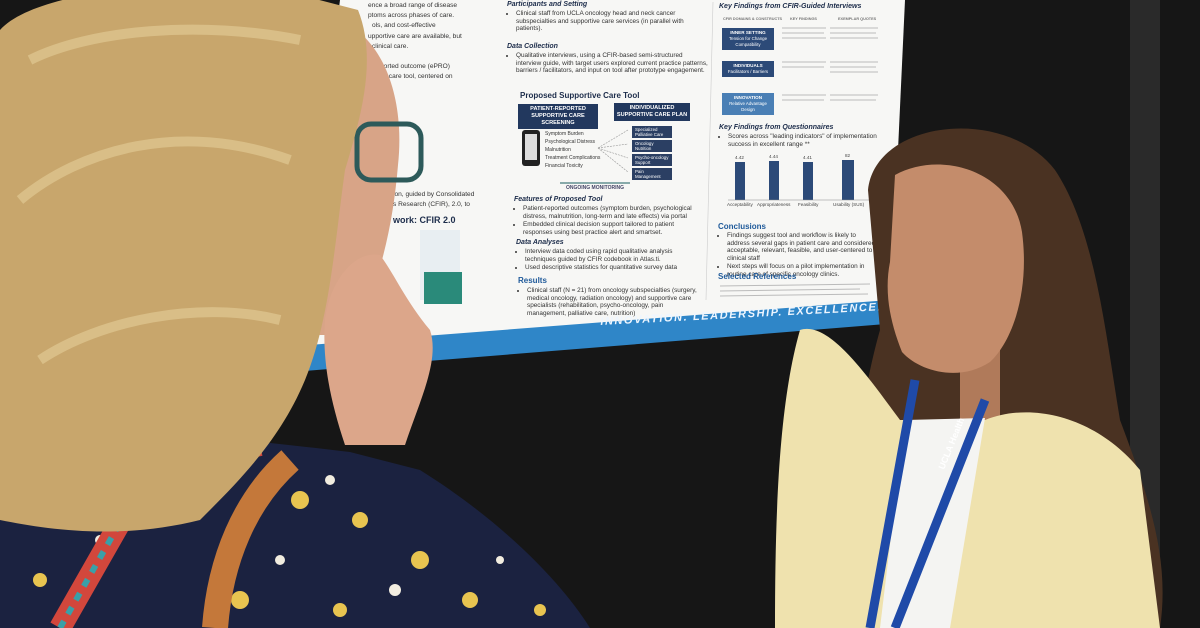 This screenshot has height=628, width=1200. Describe the element at coordinates (250, 539) in the screenshot. I see `bag-strap` at that location.